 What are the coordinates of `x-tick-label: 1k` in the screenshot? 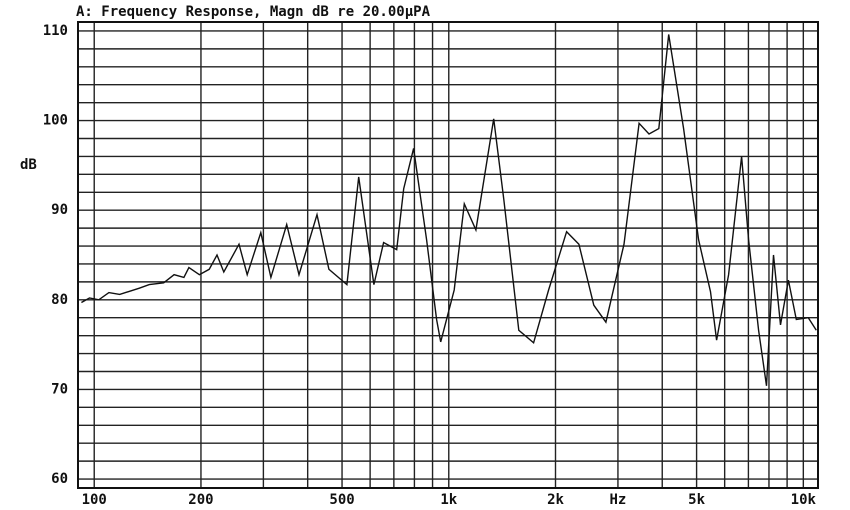 It's located at (448, 500).